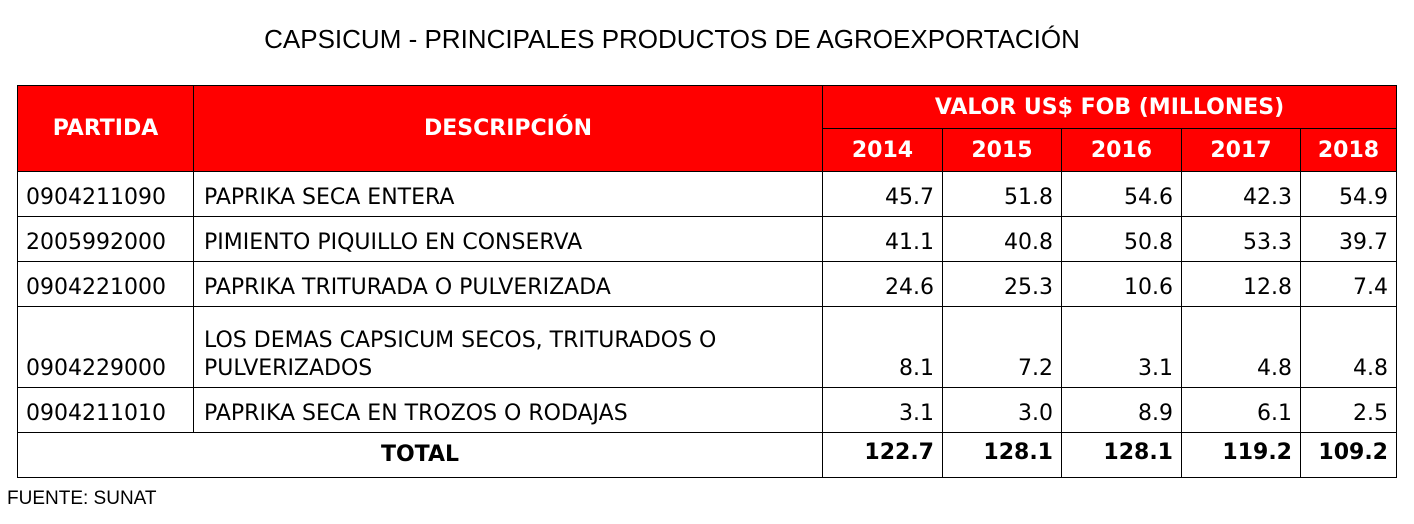 The image size is (1414, 524). I want to click on total-cell: 119.2, so click(1241, 455).